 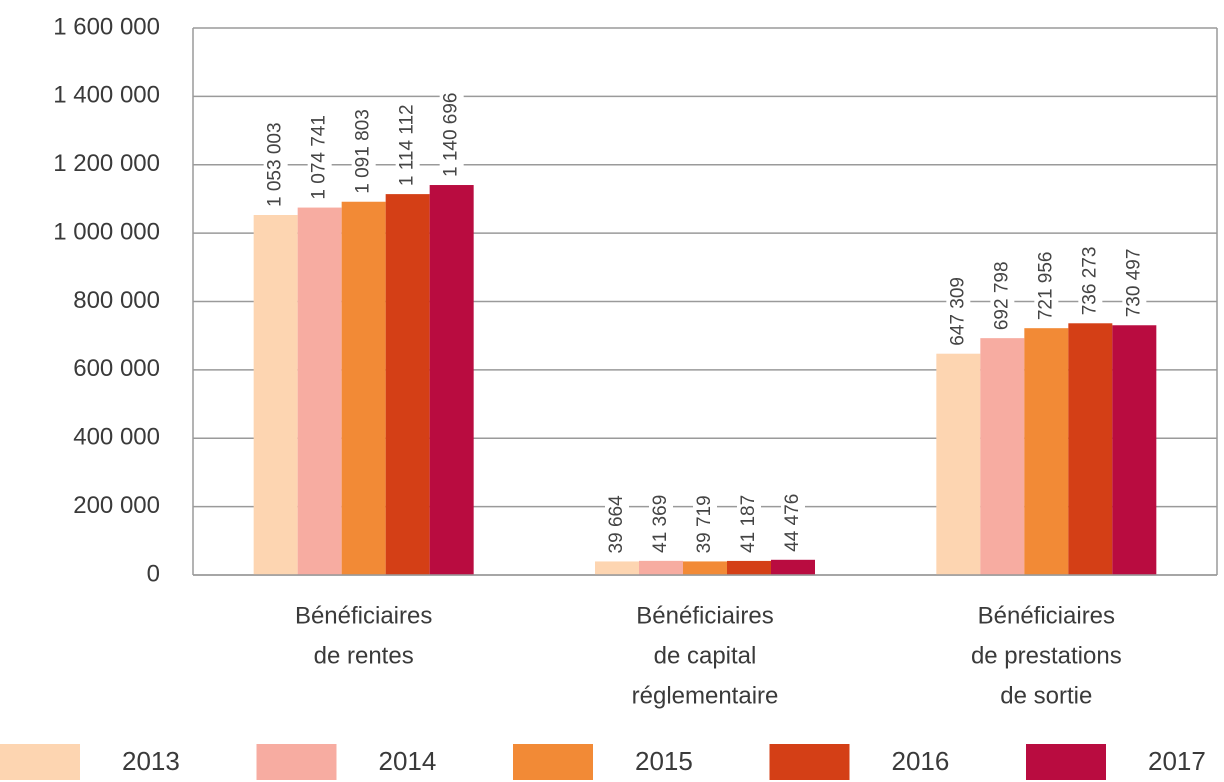 I want to click on value-label: 1 053 003, so click(x=275, y=164).